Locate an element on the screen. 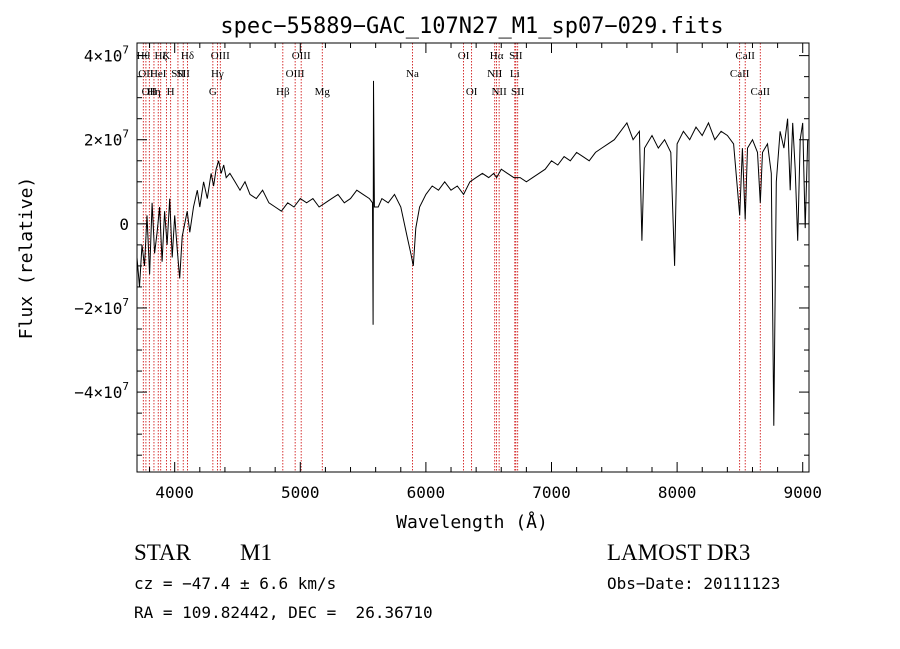 The image size is (900, 649). line-label: Mg is located at coordinates (323, 92).